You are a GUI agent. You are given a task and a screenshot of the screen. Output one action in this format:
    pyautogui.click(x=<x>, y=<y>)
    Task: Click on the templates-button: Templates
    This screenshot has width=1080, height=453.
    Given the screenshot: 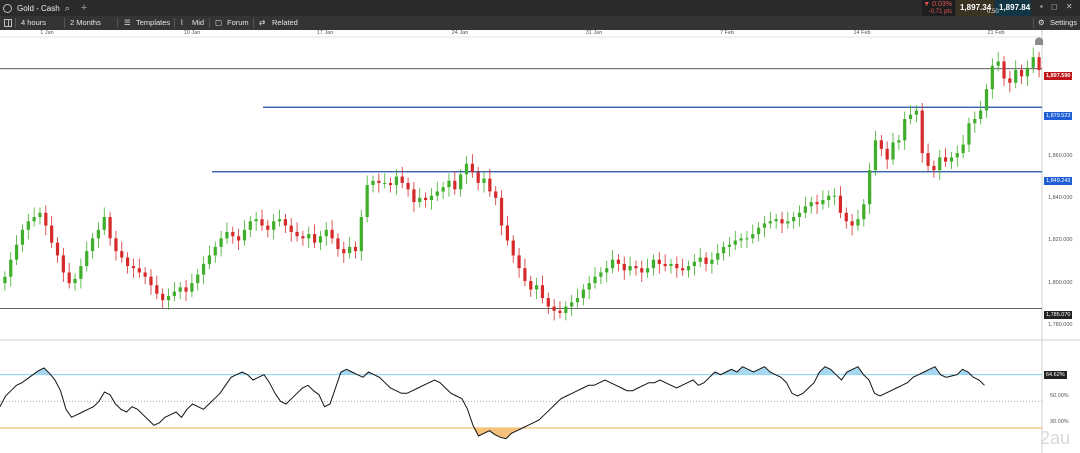 What is the action you would take?
    pyautogui.click(x=153, y=22)
    